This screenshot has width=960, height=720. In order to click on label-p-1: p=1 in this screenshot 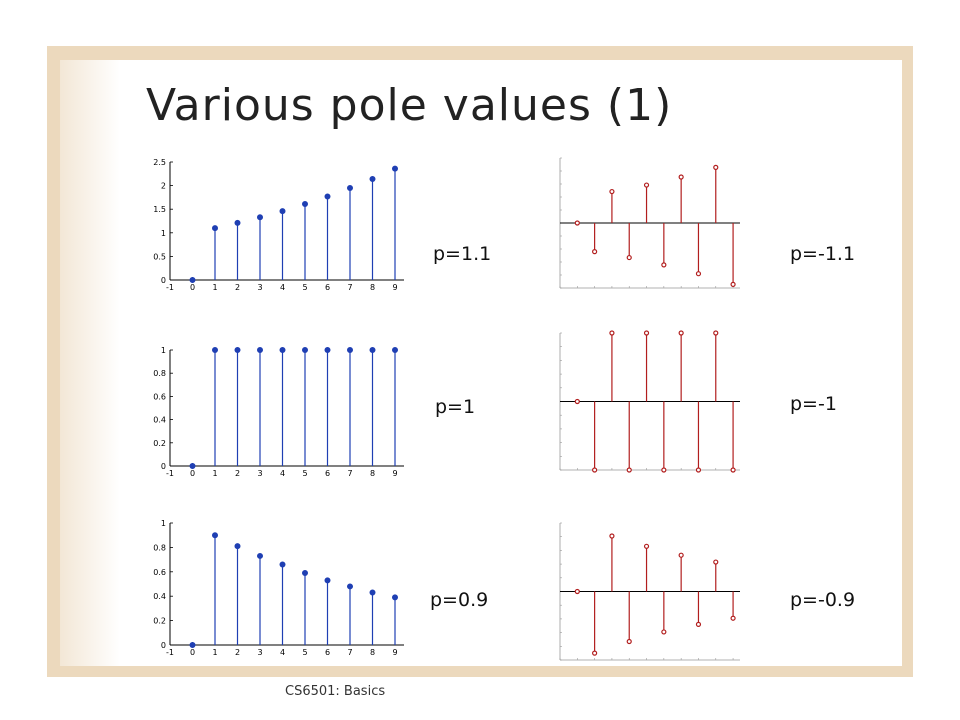, I will do `click(455, 407)`.